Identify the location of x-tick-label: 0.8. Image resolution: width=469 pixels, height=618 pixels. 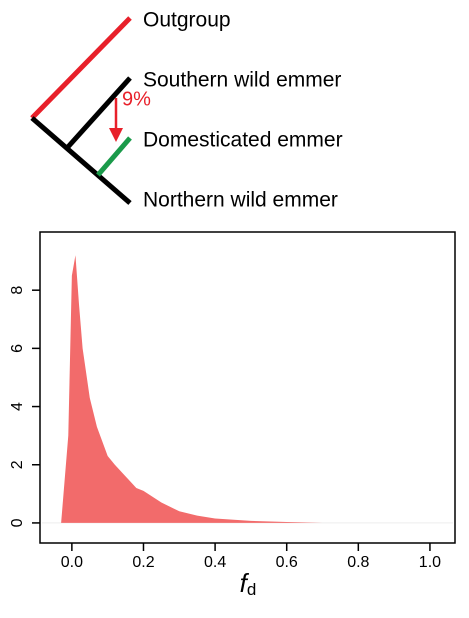
(358, 562).